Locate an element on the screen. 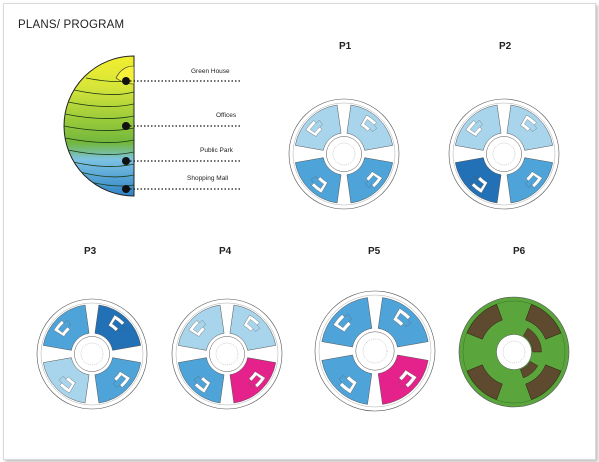 The height and width of the screenshot is (462, 599). green-house-dot is located at coordinates (126, 81).